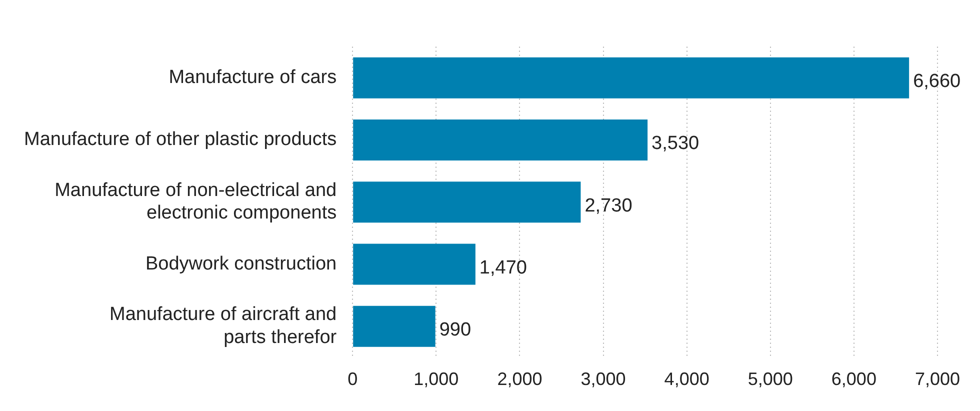 The width and height of the screenshot is (980, 411). What do you see at coordinates (180, 139) in the screenshot?
I see `y-tick-label: Manufacture of other plastic products` at bounding box center [180, 139].